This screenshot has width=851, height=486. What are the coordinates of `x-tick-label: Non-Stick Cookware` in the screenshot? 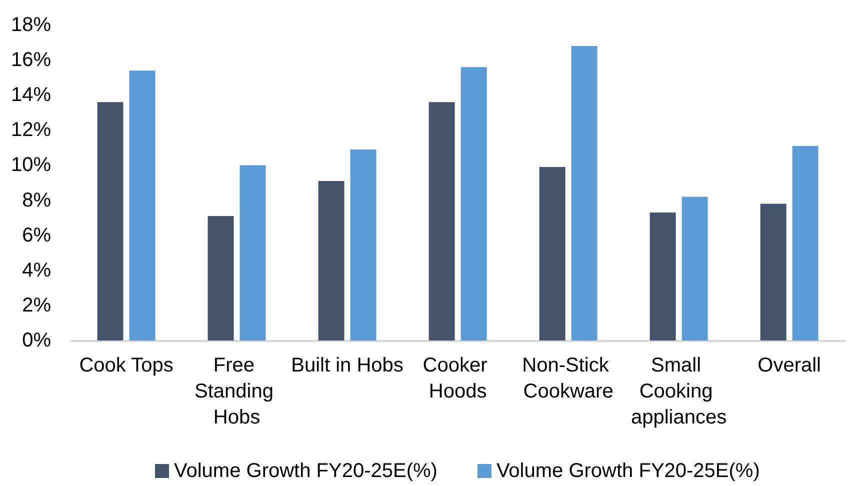 It's located at (568, 378).